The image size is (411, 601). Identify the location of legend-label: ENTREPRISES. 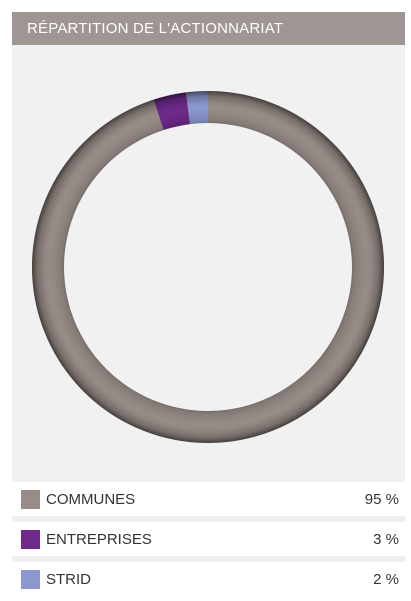
(99, 539).